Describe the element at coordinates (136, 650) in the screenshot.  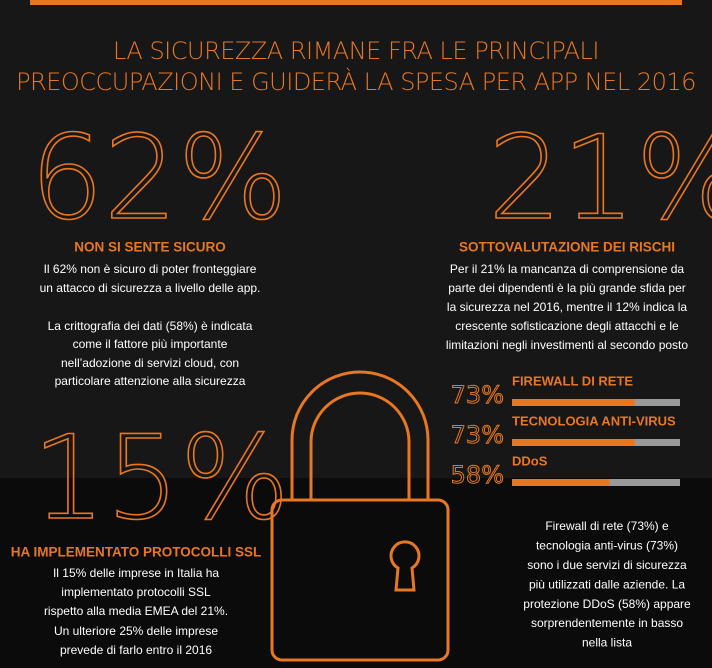
I see `stat-text: prevede di farlo entro il 2016` at that location.